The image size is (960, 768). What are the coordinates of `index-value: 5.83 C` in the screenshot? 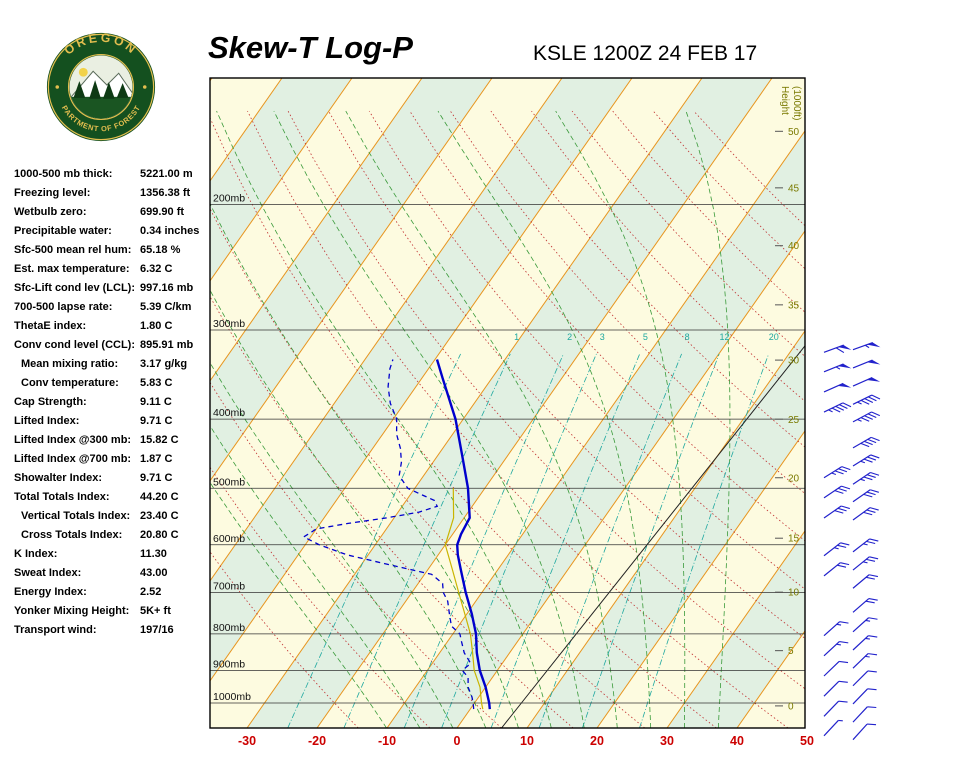 It's located at (156, 383).